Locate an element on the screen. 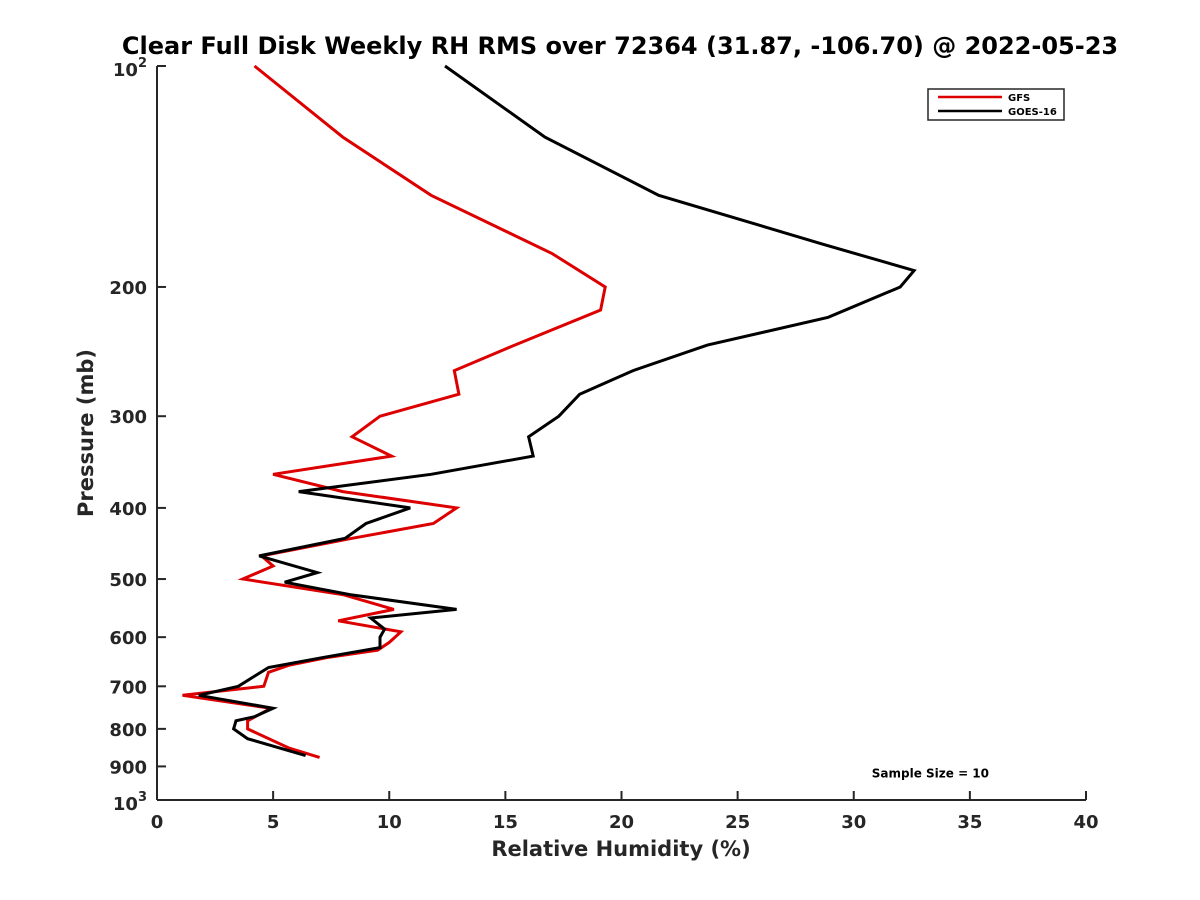 Image resolution: width=1200 pixels, height=900 pixels. x-ticks: 0 5 10 15 20 25 30 35 40 is located at coordinates (625, 812).